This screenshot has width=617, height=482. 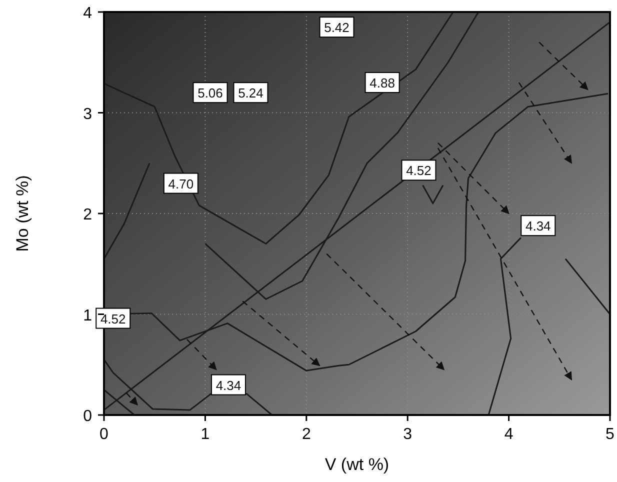 I want to click on x-tick-label: 0, so click(x=104, y=434).